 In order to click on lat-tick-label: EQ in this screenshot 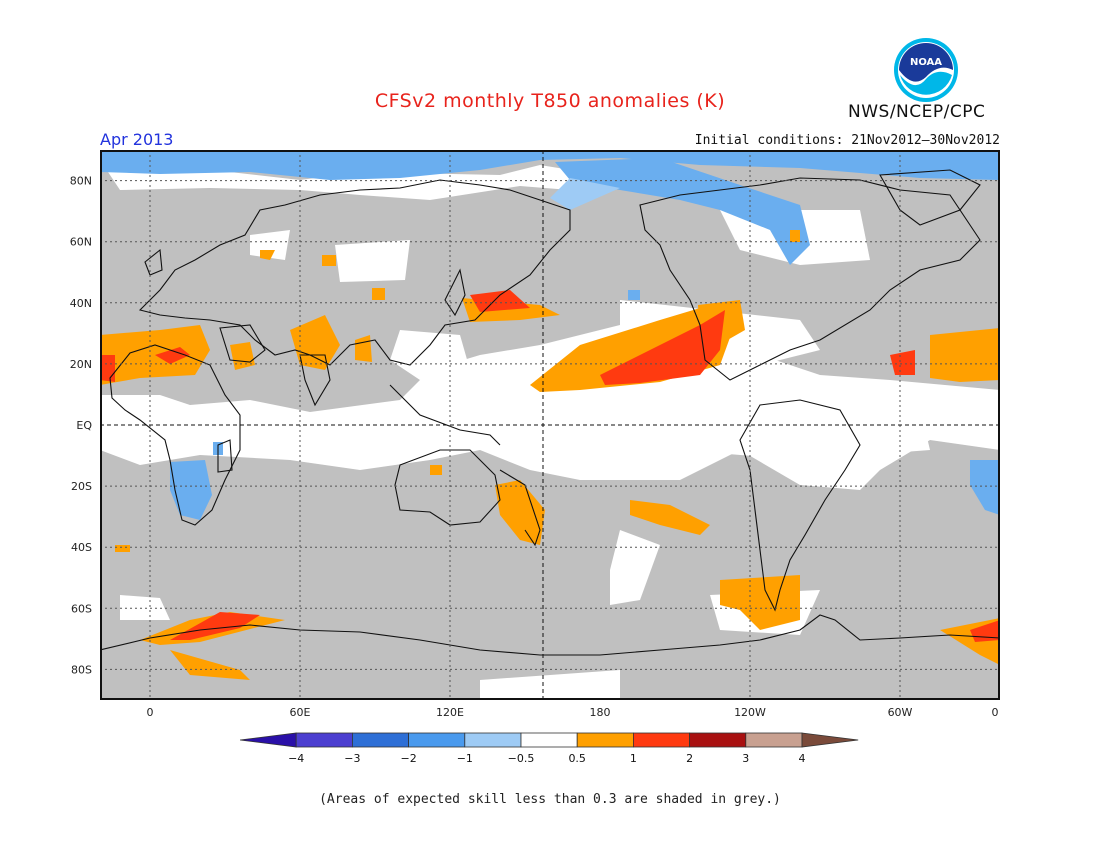, I will do `click(84, 425)`.